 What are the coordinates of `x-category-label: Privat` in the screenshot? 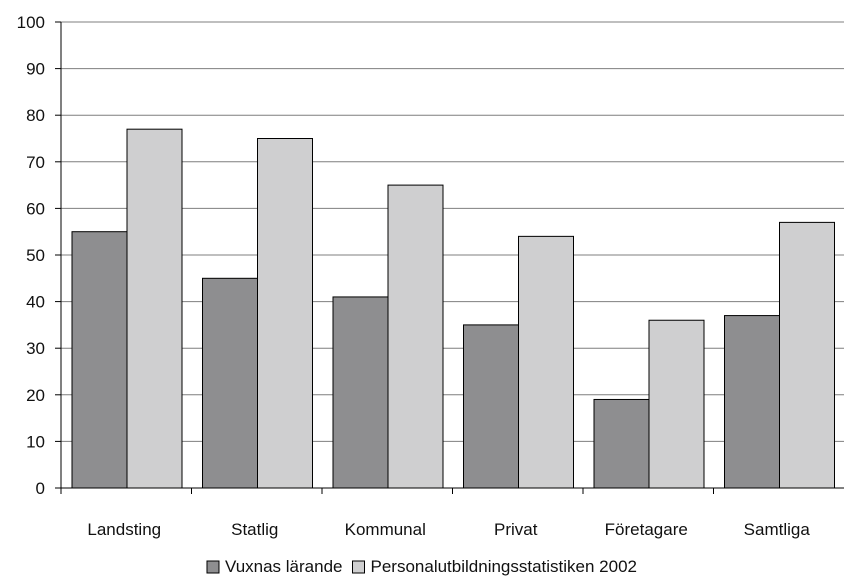 It's located at (516, 529).